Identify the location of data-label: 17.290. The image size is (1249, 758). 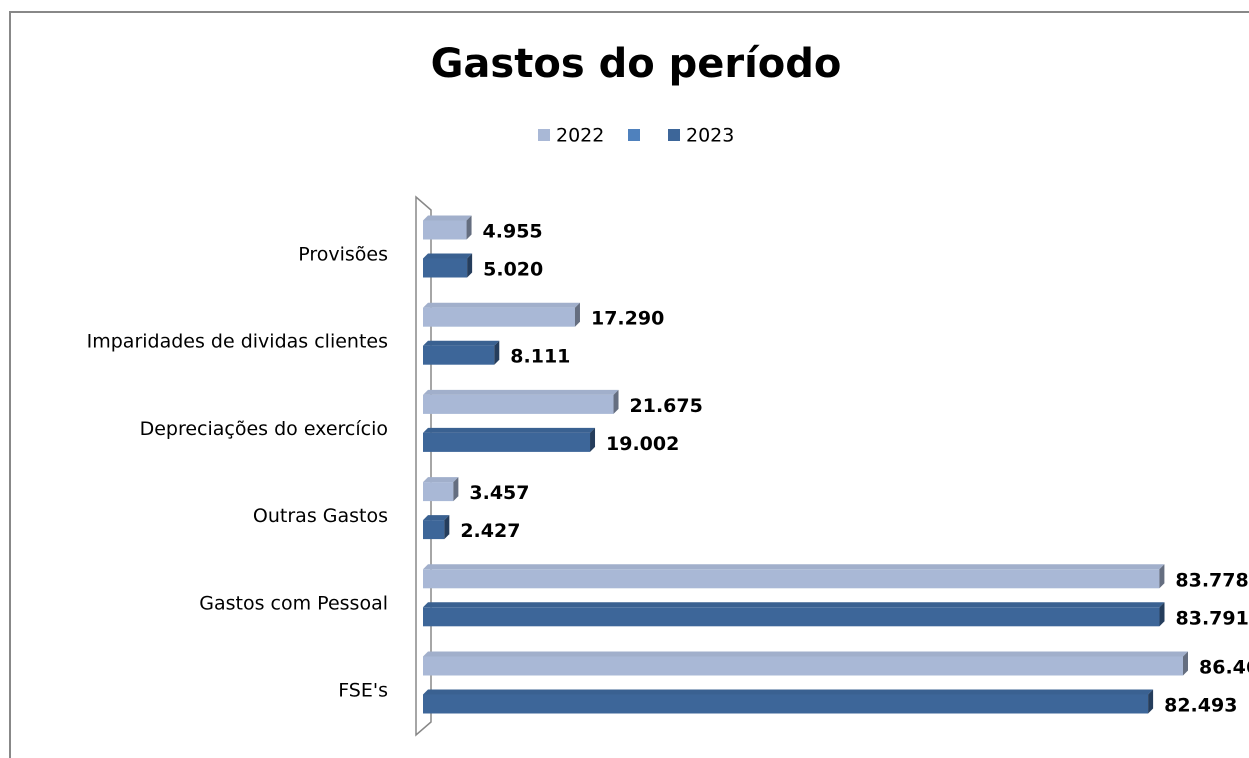
(627, 319).